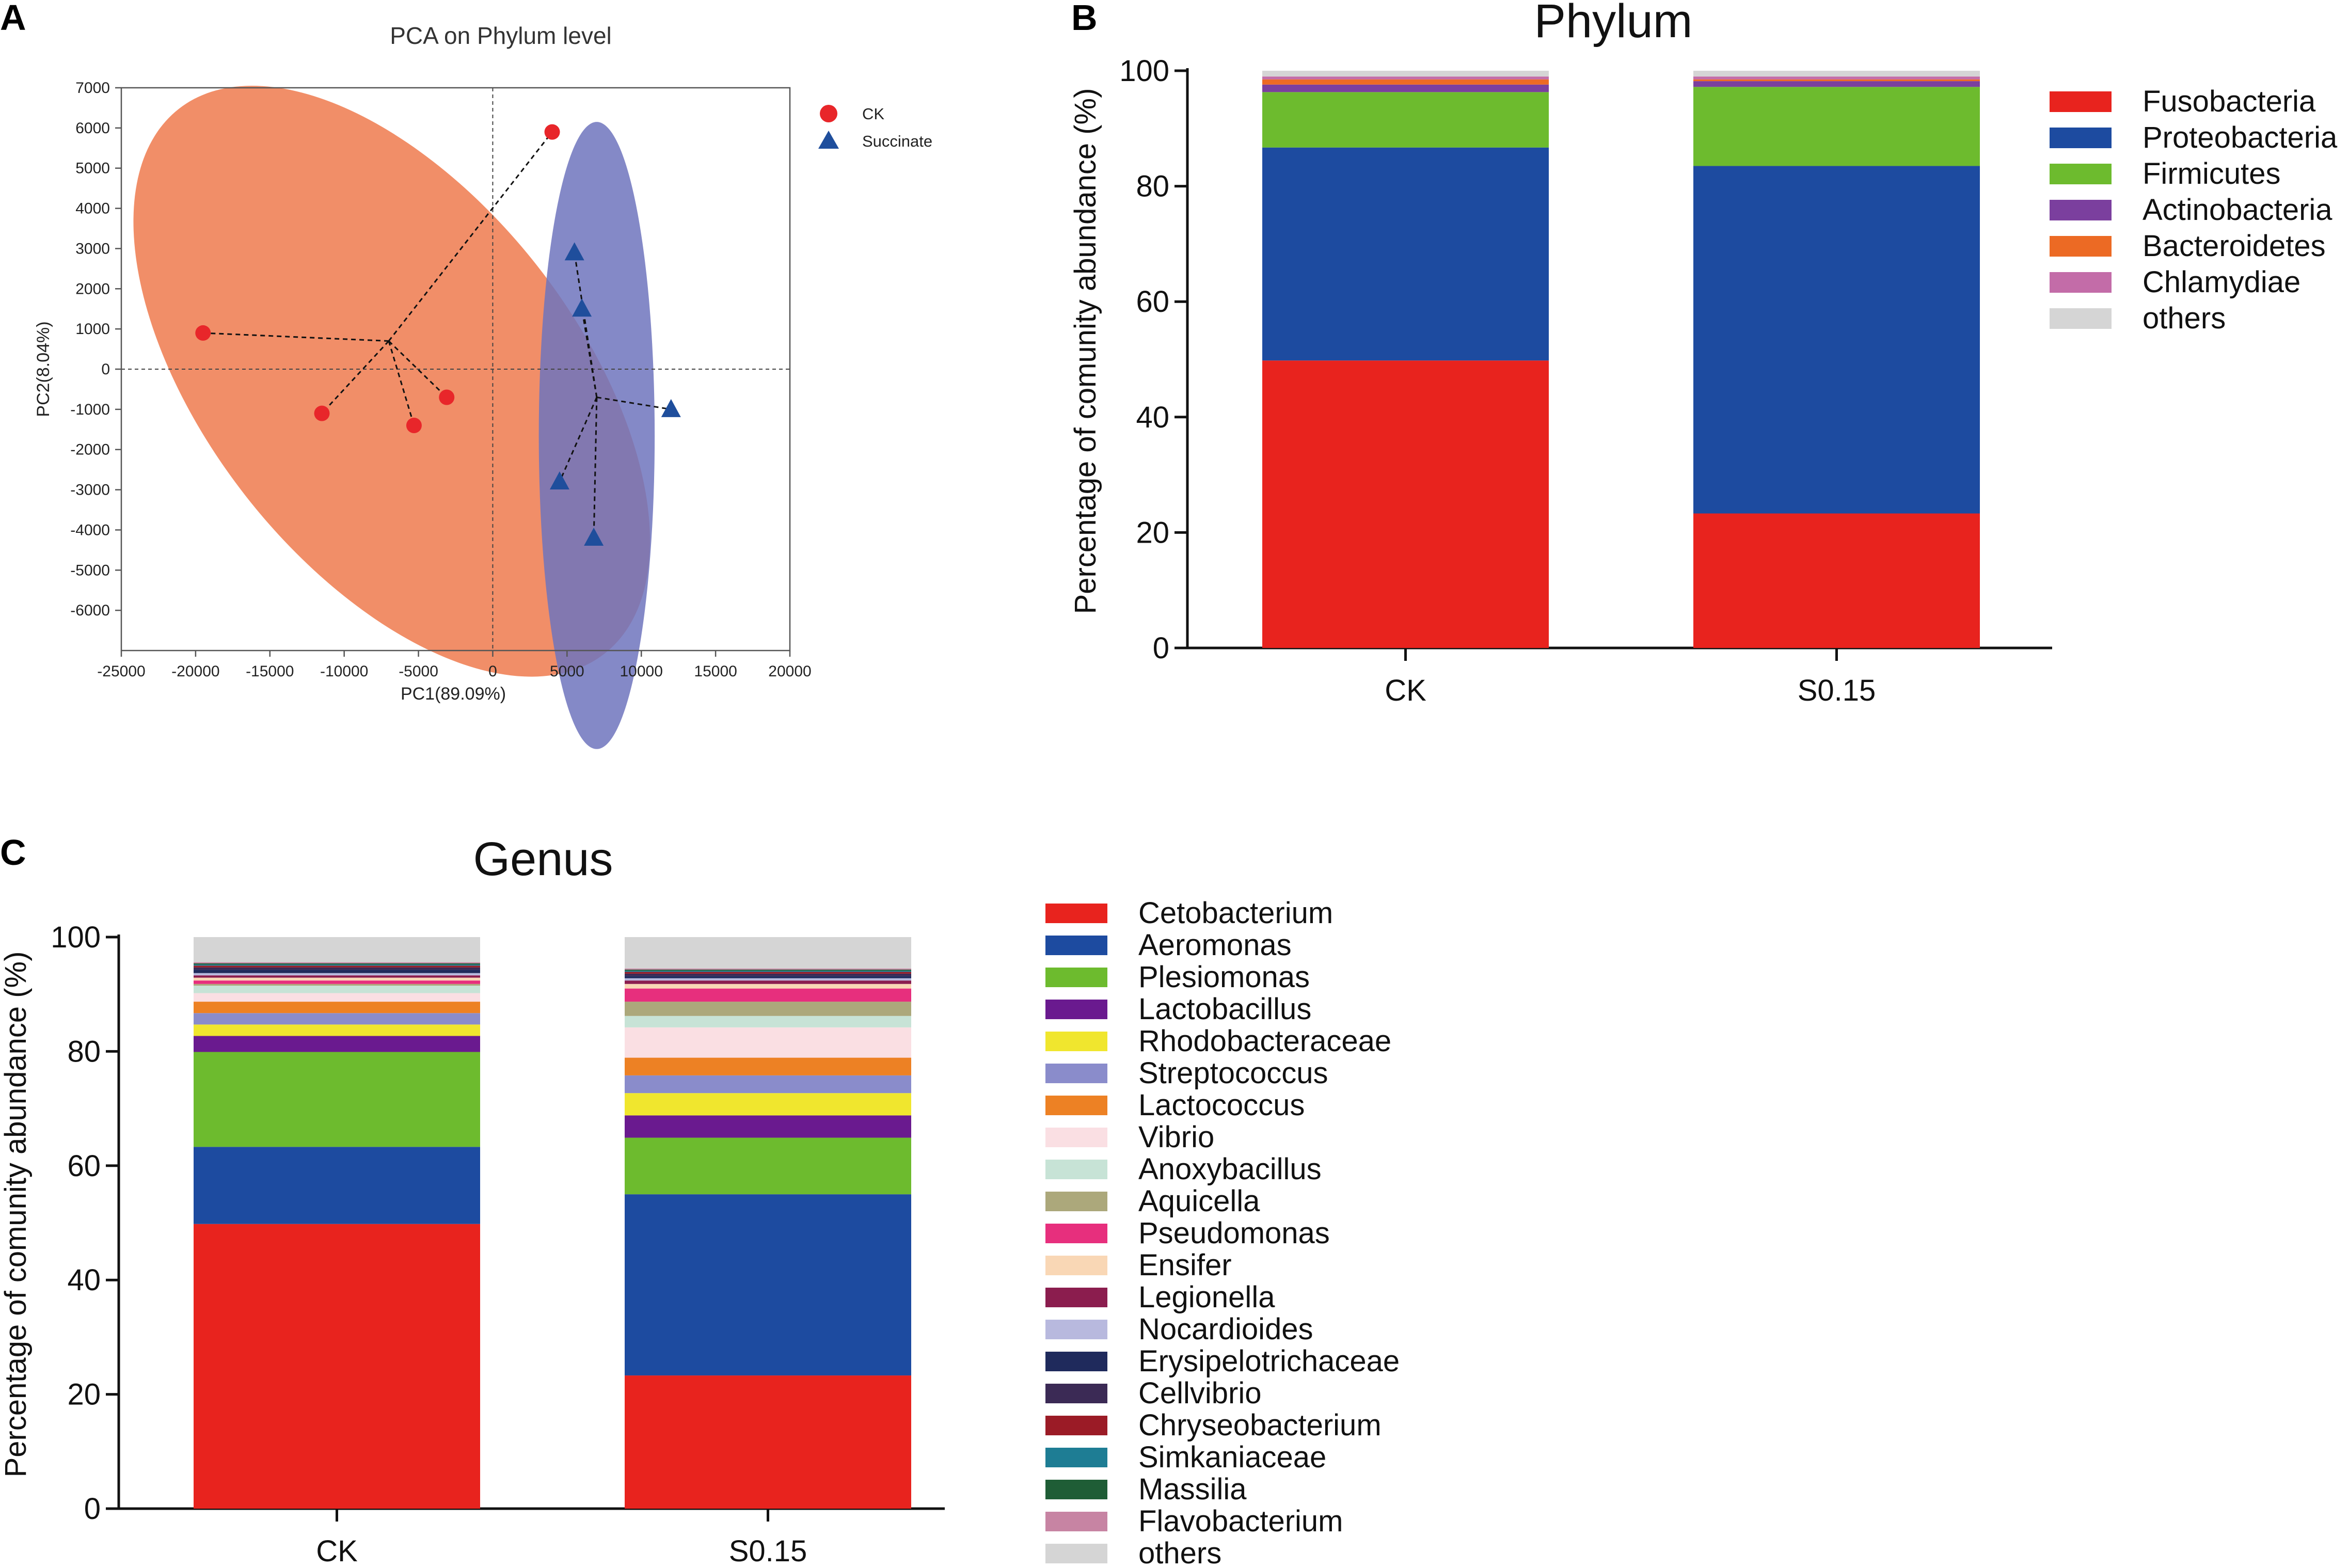 The height and width of the screenshot is (1568, 2349). What do you see at coordinates (438, 335) in the screenshot?
I see `pca-points` at bounding box center [438, 335].